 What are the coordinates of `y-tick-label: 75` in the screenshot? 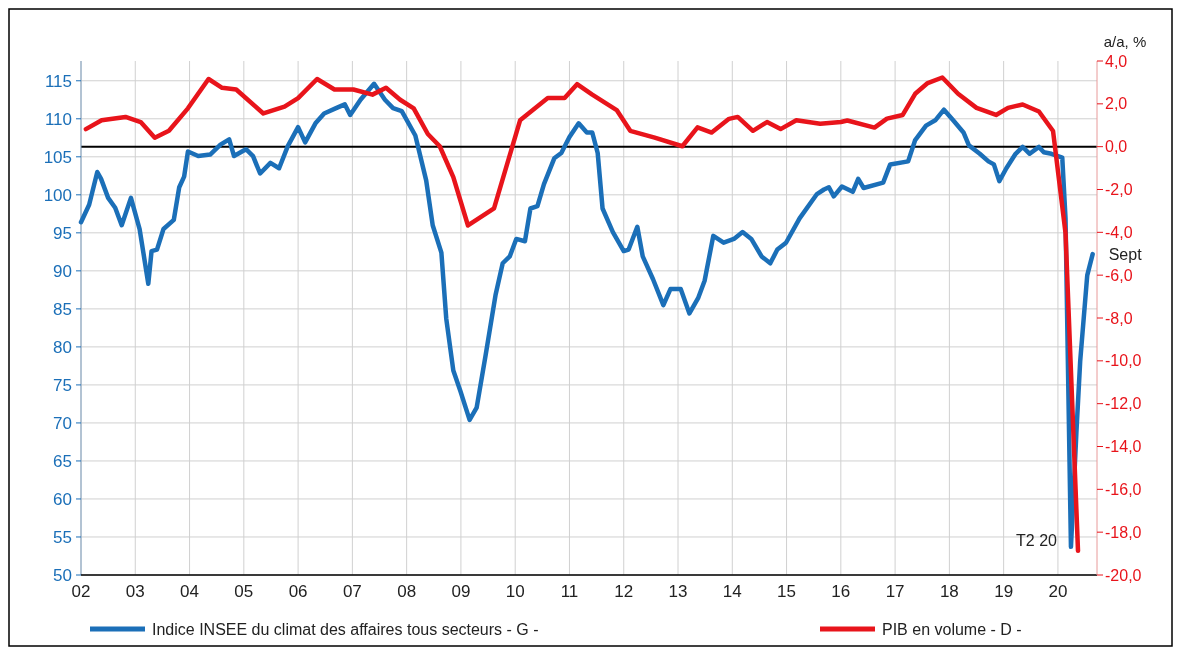 It's located at (62, 385).